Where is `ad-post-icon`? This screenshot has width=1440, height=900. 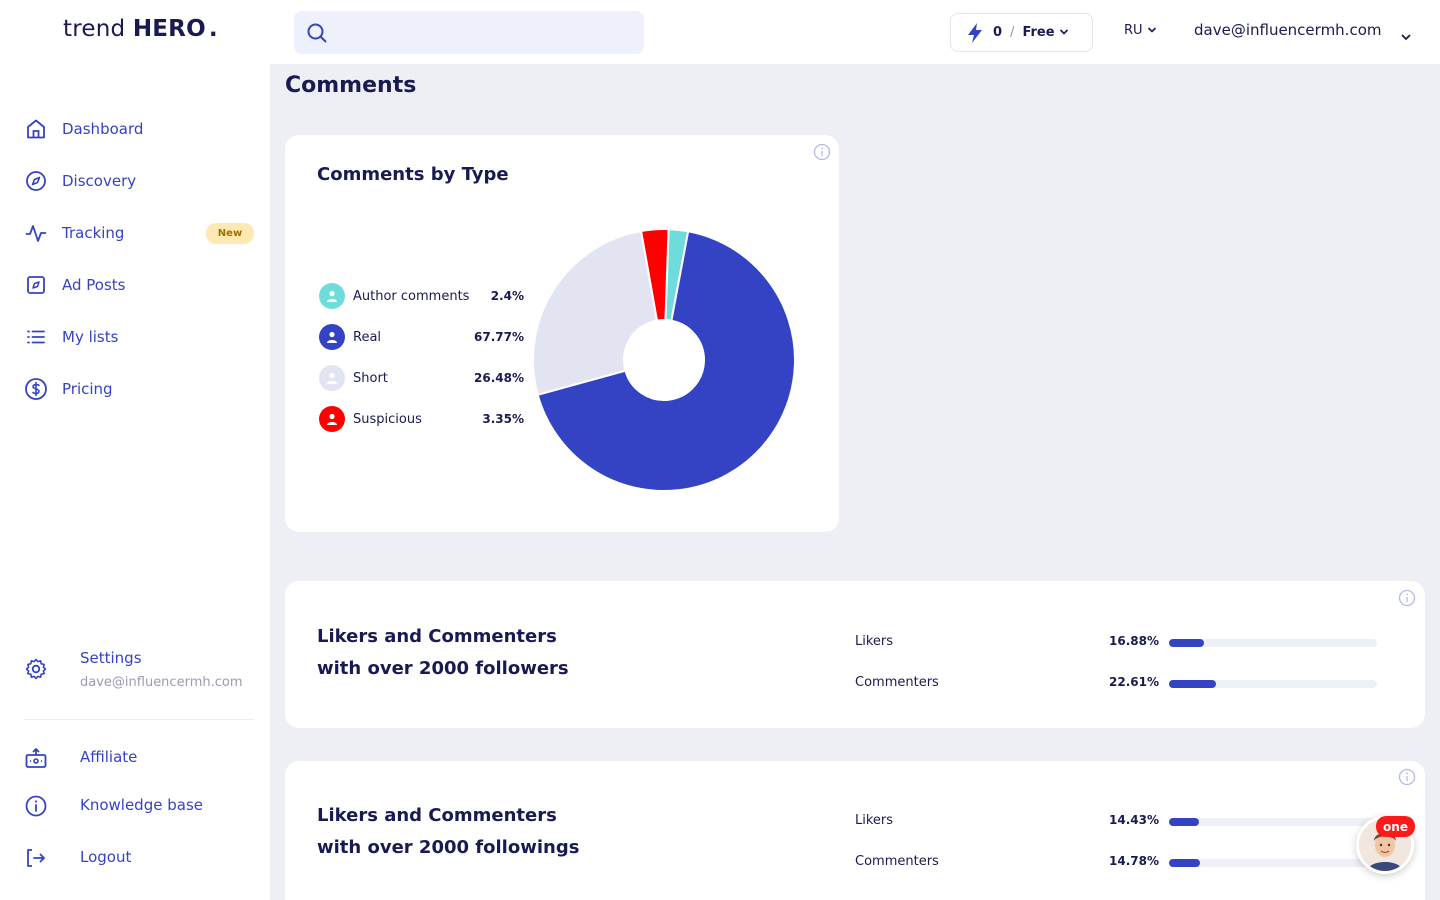
ad-post-icon is located at coordinates (36, 285).